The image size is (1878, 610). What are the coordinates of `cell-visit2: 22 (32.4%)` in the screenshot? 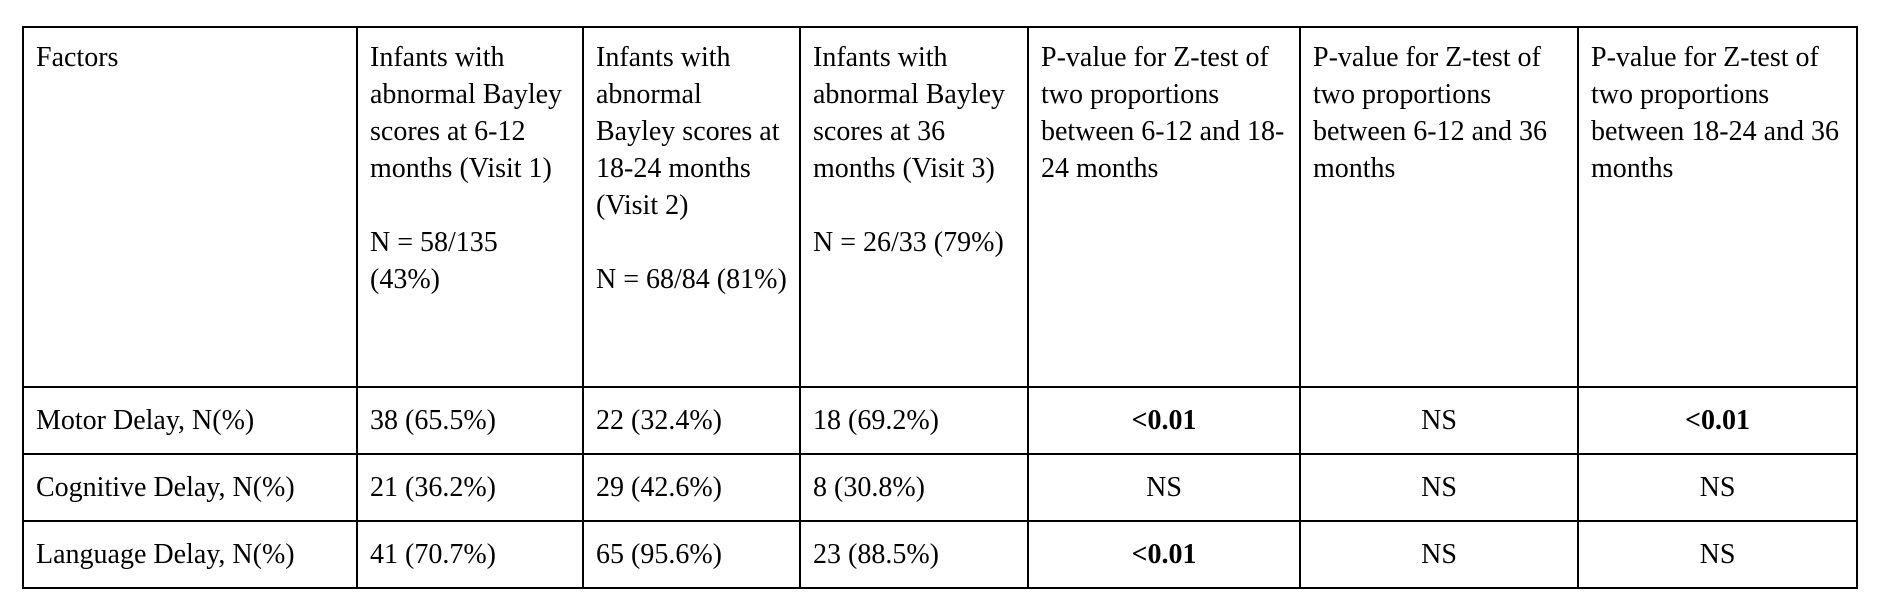 It's located at (691, 420).